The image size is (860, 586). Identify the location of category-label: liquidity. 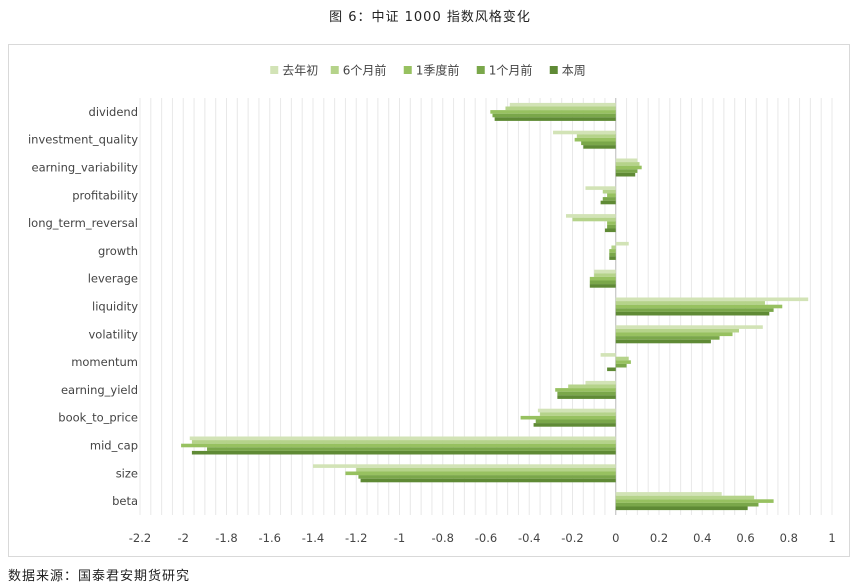
(115, 307).